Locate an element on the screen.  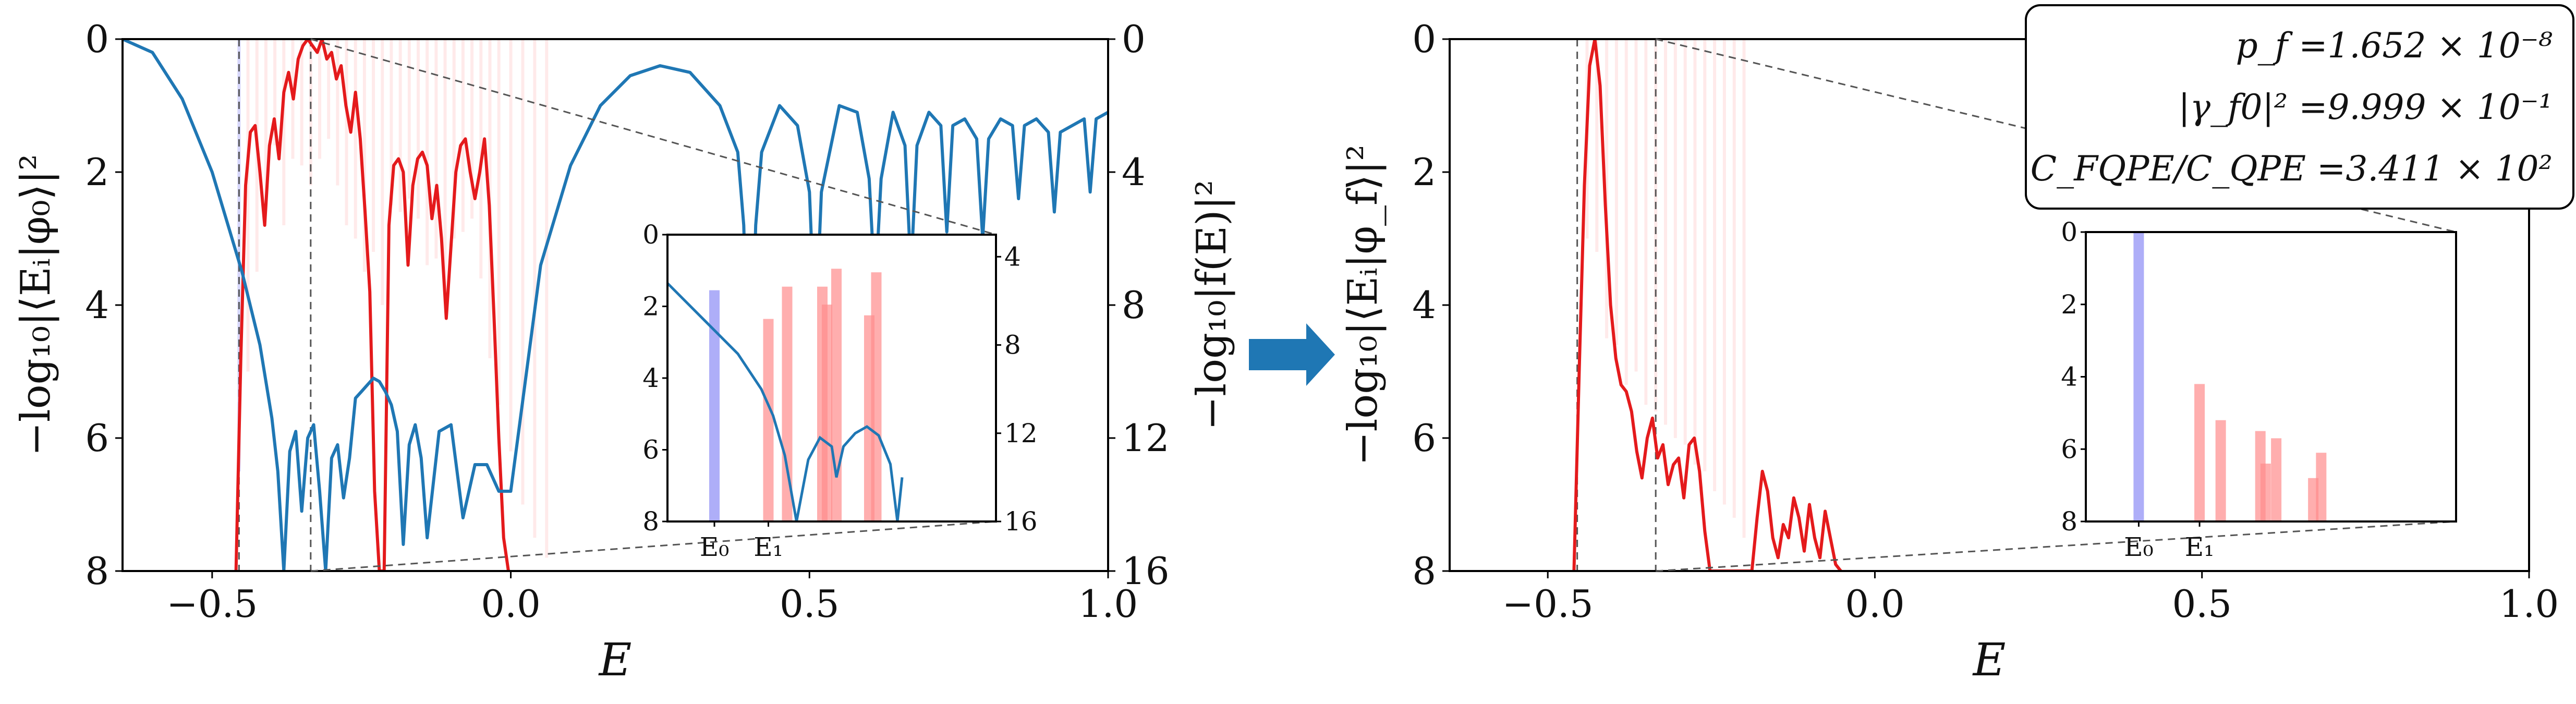
transition-arrow-icon is located at coordinates (1292, 354).